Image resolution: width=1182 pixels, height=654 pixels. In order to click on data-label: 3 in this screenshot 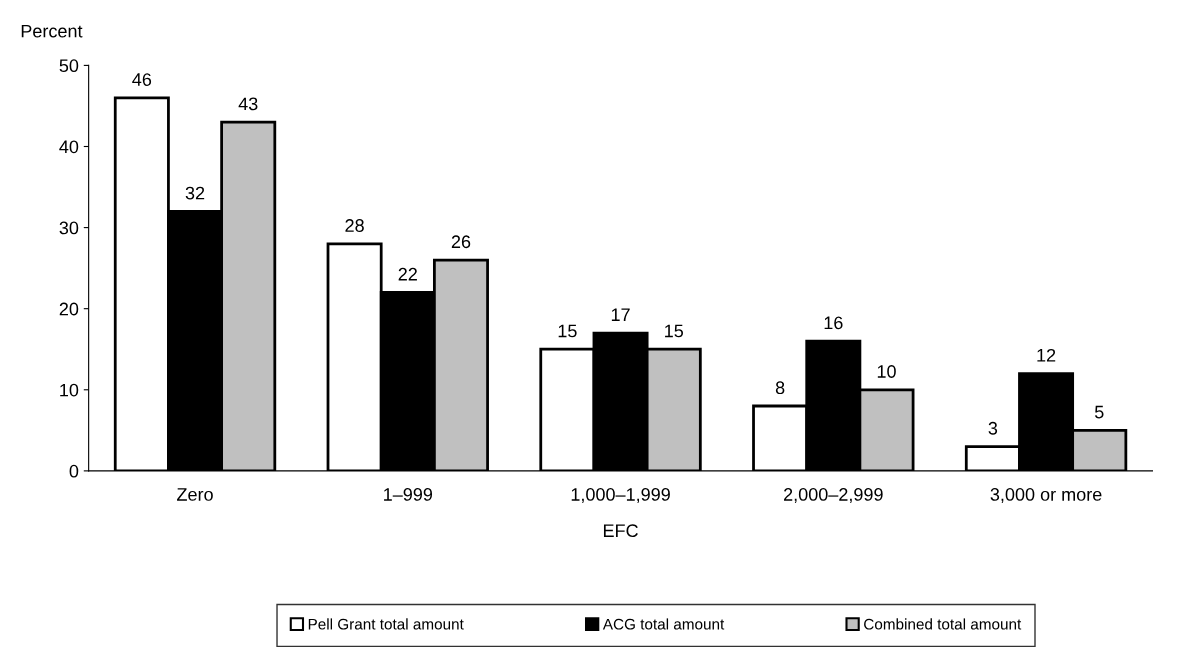, I will do `click(993, 428)`.